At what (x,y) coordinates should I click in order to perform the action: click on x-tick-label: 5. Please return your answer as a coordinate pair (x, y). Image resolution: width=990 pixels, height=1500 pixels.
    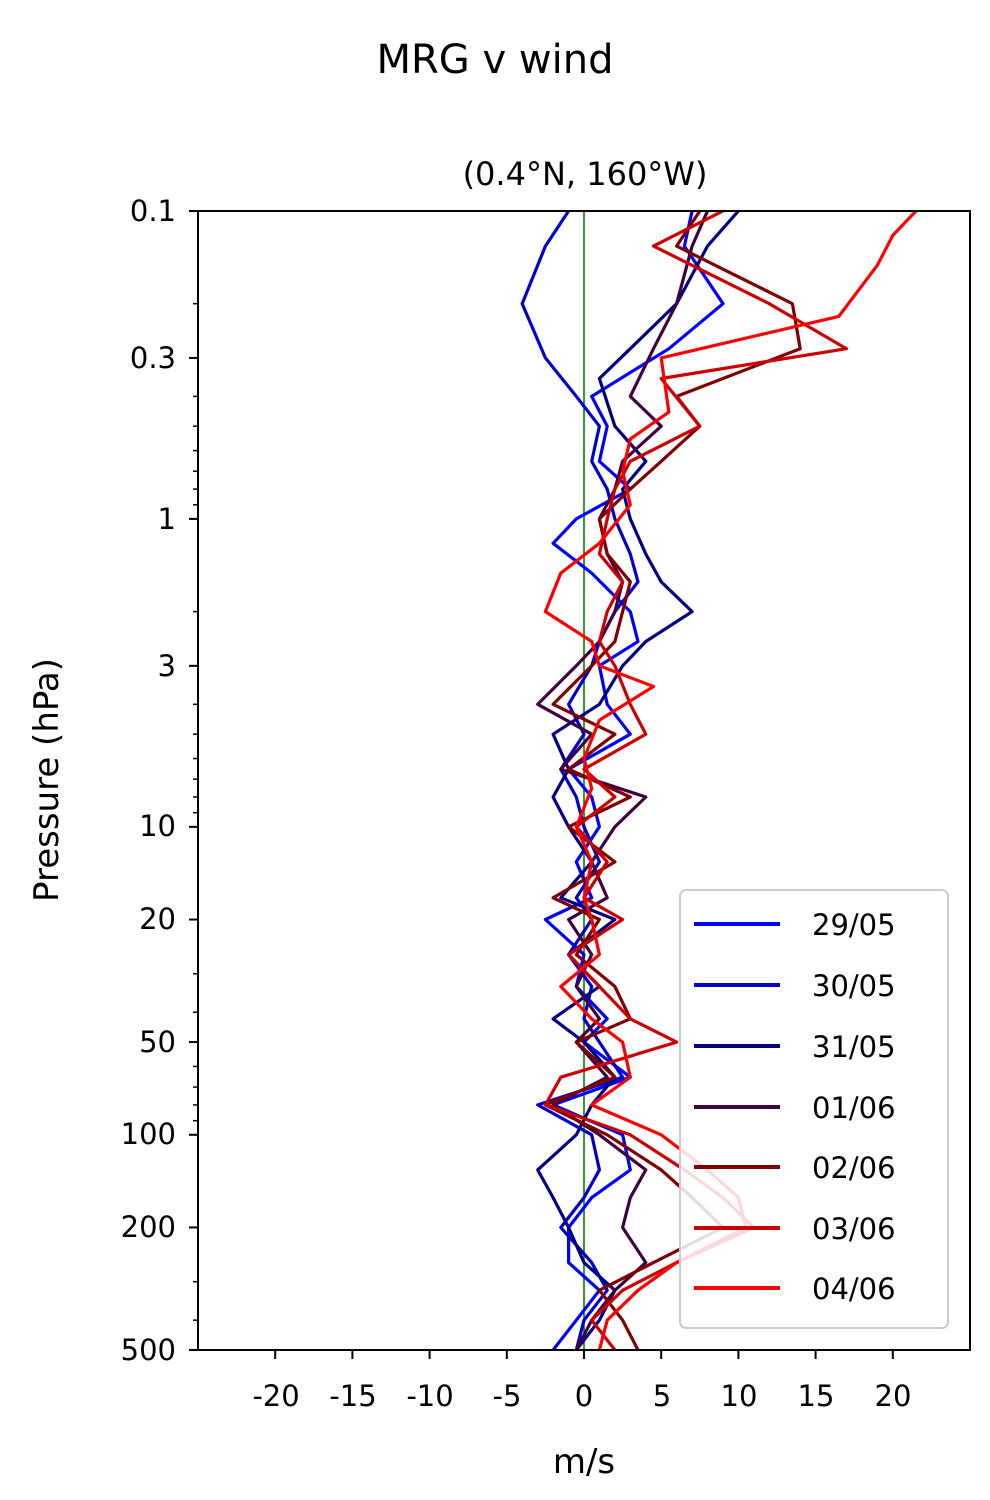
    Looking at the image, I should click on (662, 1396).